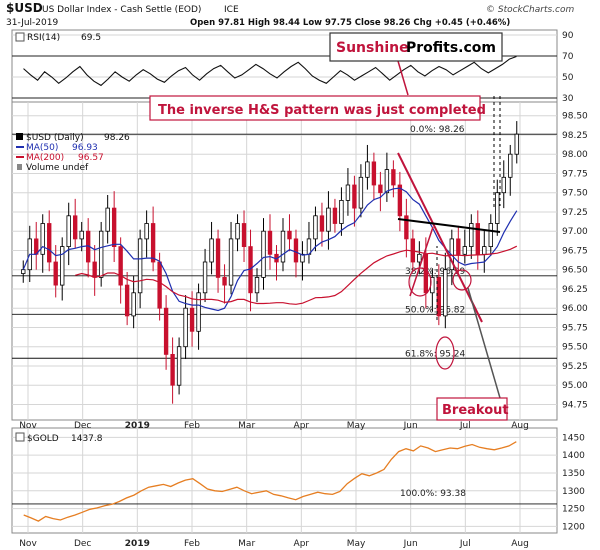 The image size is (600, 550). What do you see at coordinates (575, 251) in the screenshot?
I see `price-y-tick-label: 96.75` at bounding box center [575, 251].